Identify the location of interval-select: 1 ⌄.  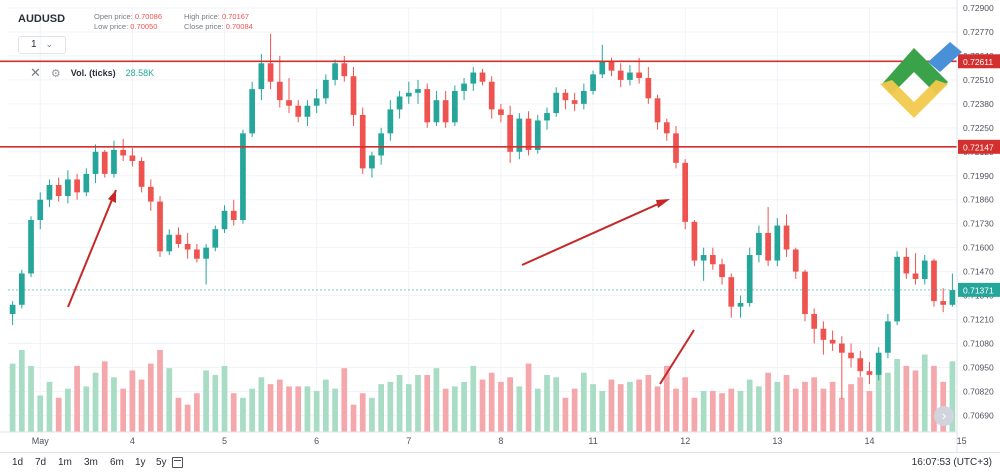
(42, 45).